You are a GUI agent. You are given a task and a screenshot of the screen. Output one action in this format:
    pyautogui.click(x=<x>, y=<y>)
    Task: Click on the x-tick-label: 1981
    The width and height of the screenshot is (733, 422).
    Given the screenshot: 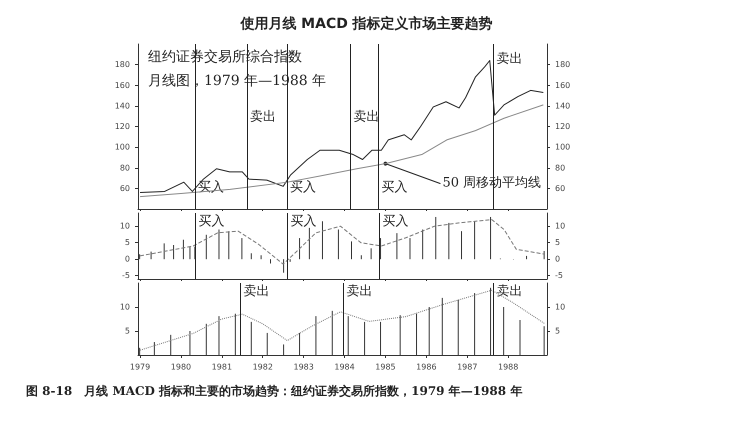 What is the action you would take?
    pyautogui.click(x=222, y=367)
    